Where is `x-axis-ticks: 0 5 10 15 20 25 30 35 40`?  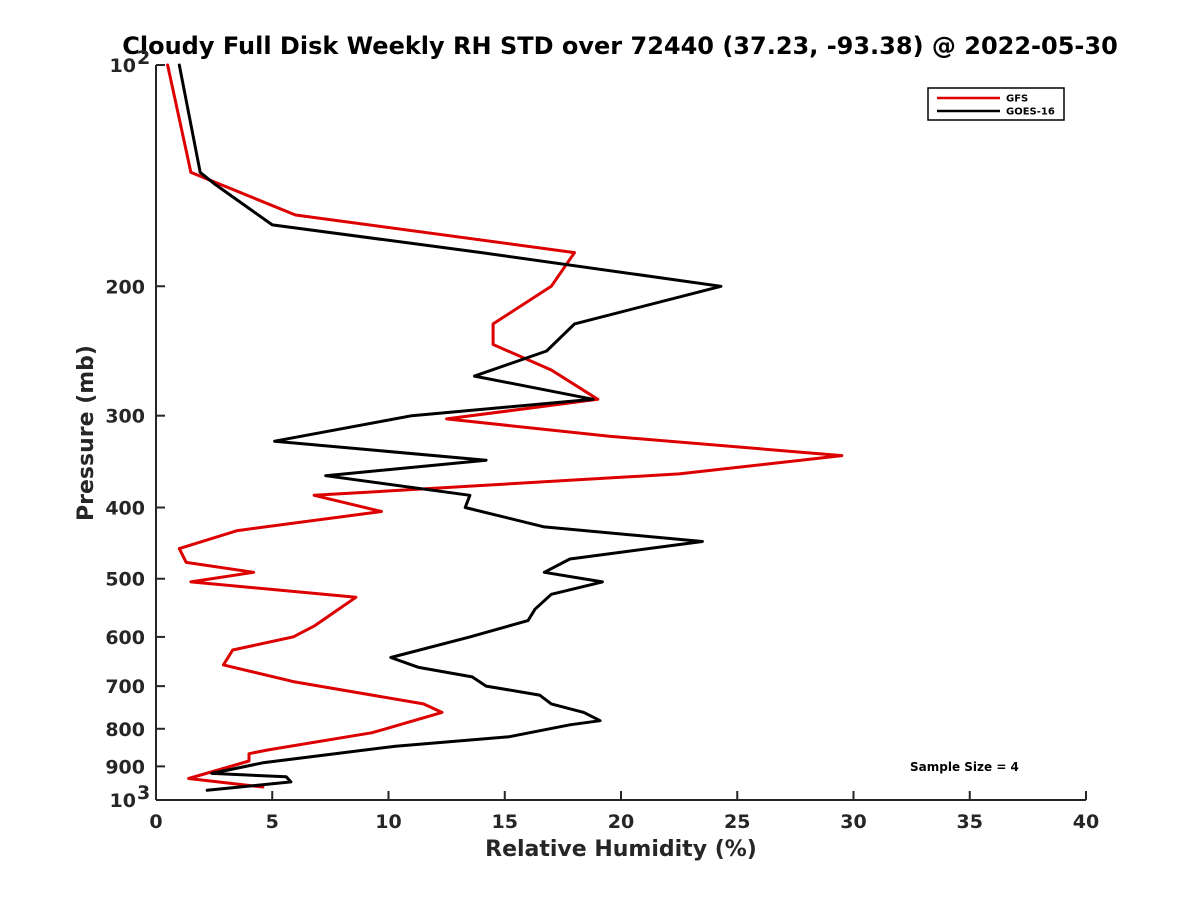 x-axis-ticks: 0 5 10 15 20 25 30 35 40 is located at coordinates (624, 812).